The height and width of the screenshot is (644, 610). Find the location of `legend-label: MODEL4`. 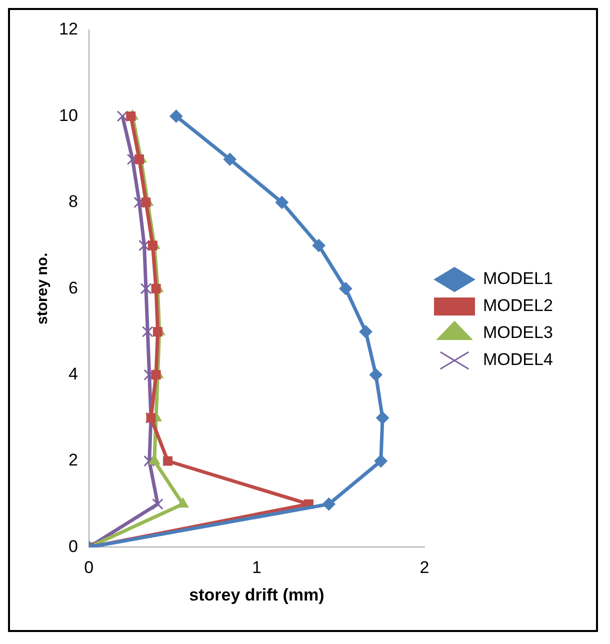

legend-label: MODEL4 is located at coordinates (518, 360).